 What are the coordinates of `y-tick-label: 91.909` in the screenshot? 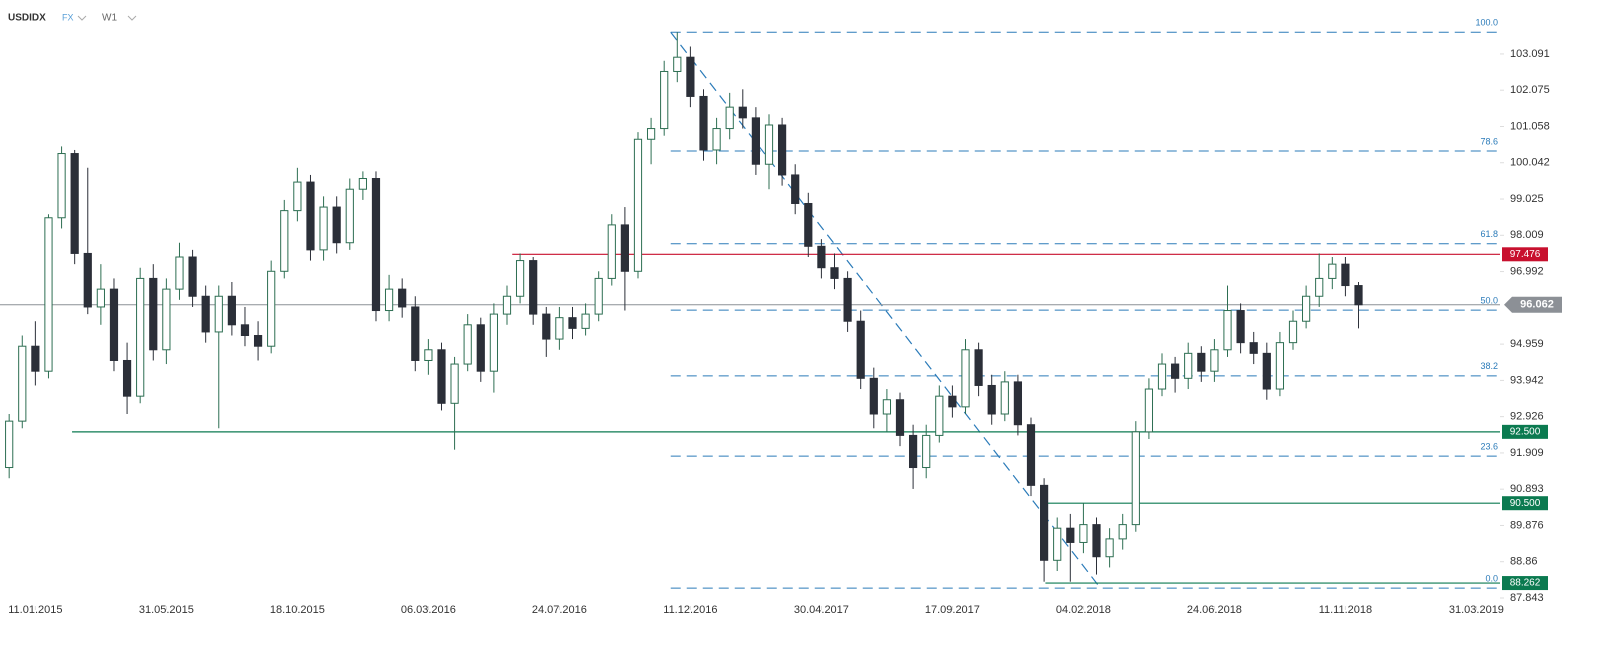 It's located at (1527, 453).